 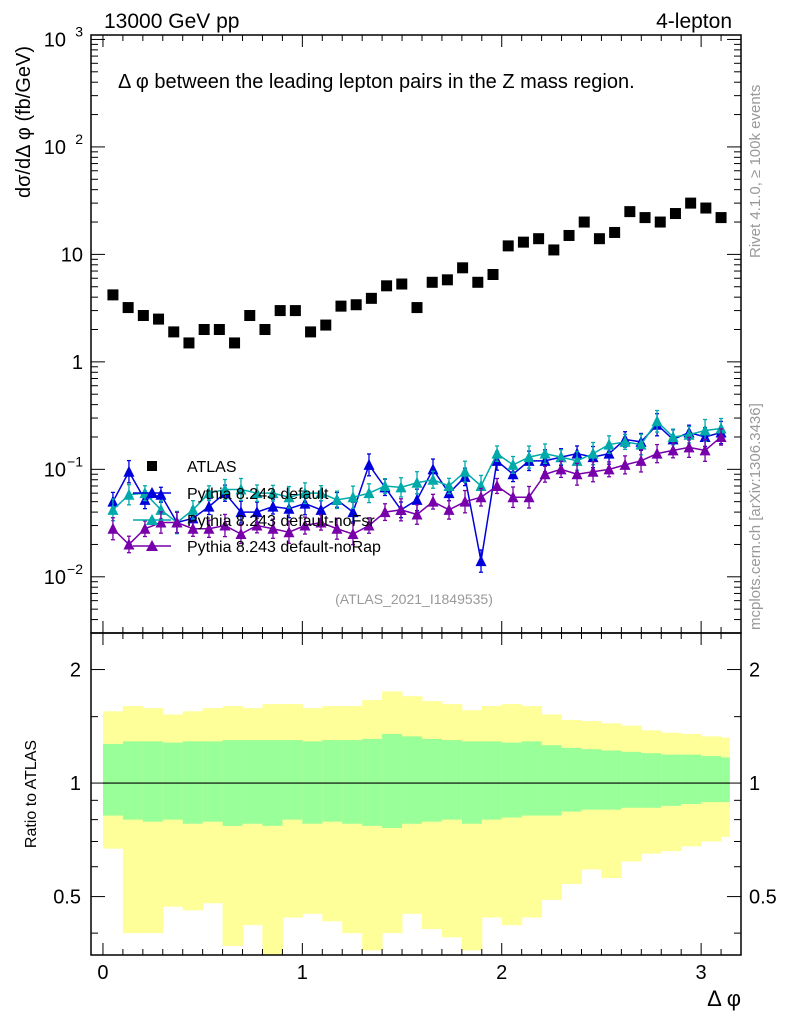 I want to click on ratio-ylabel: Ratio to ATLAS, so click(x=31, y=794).